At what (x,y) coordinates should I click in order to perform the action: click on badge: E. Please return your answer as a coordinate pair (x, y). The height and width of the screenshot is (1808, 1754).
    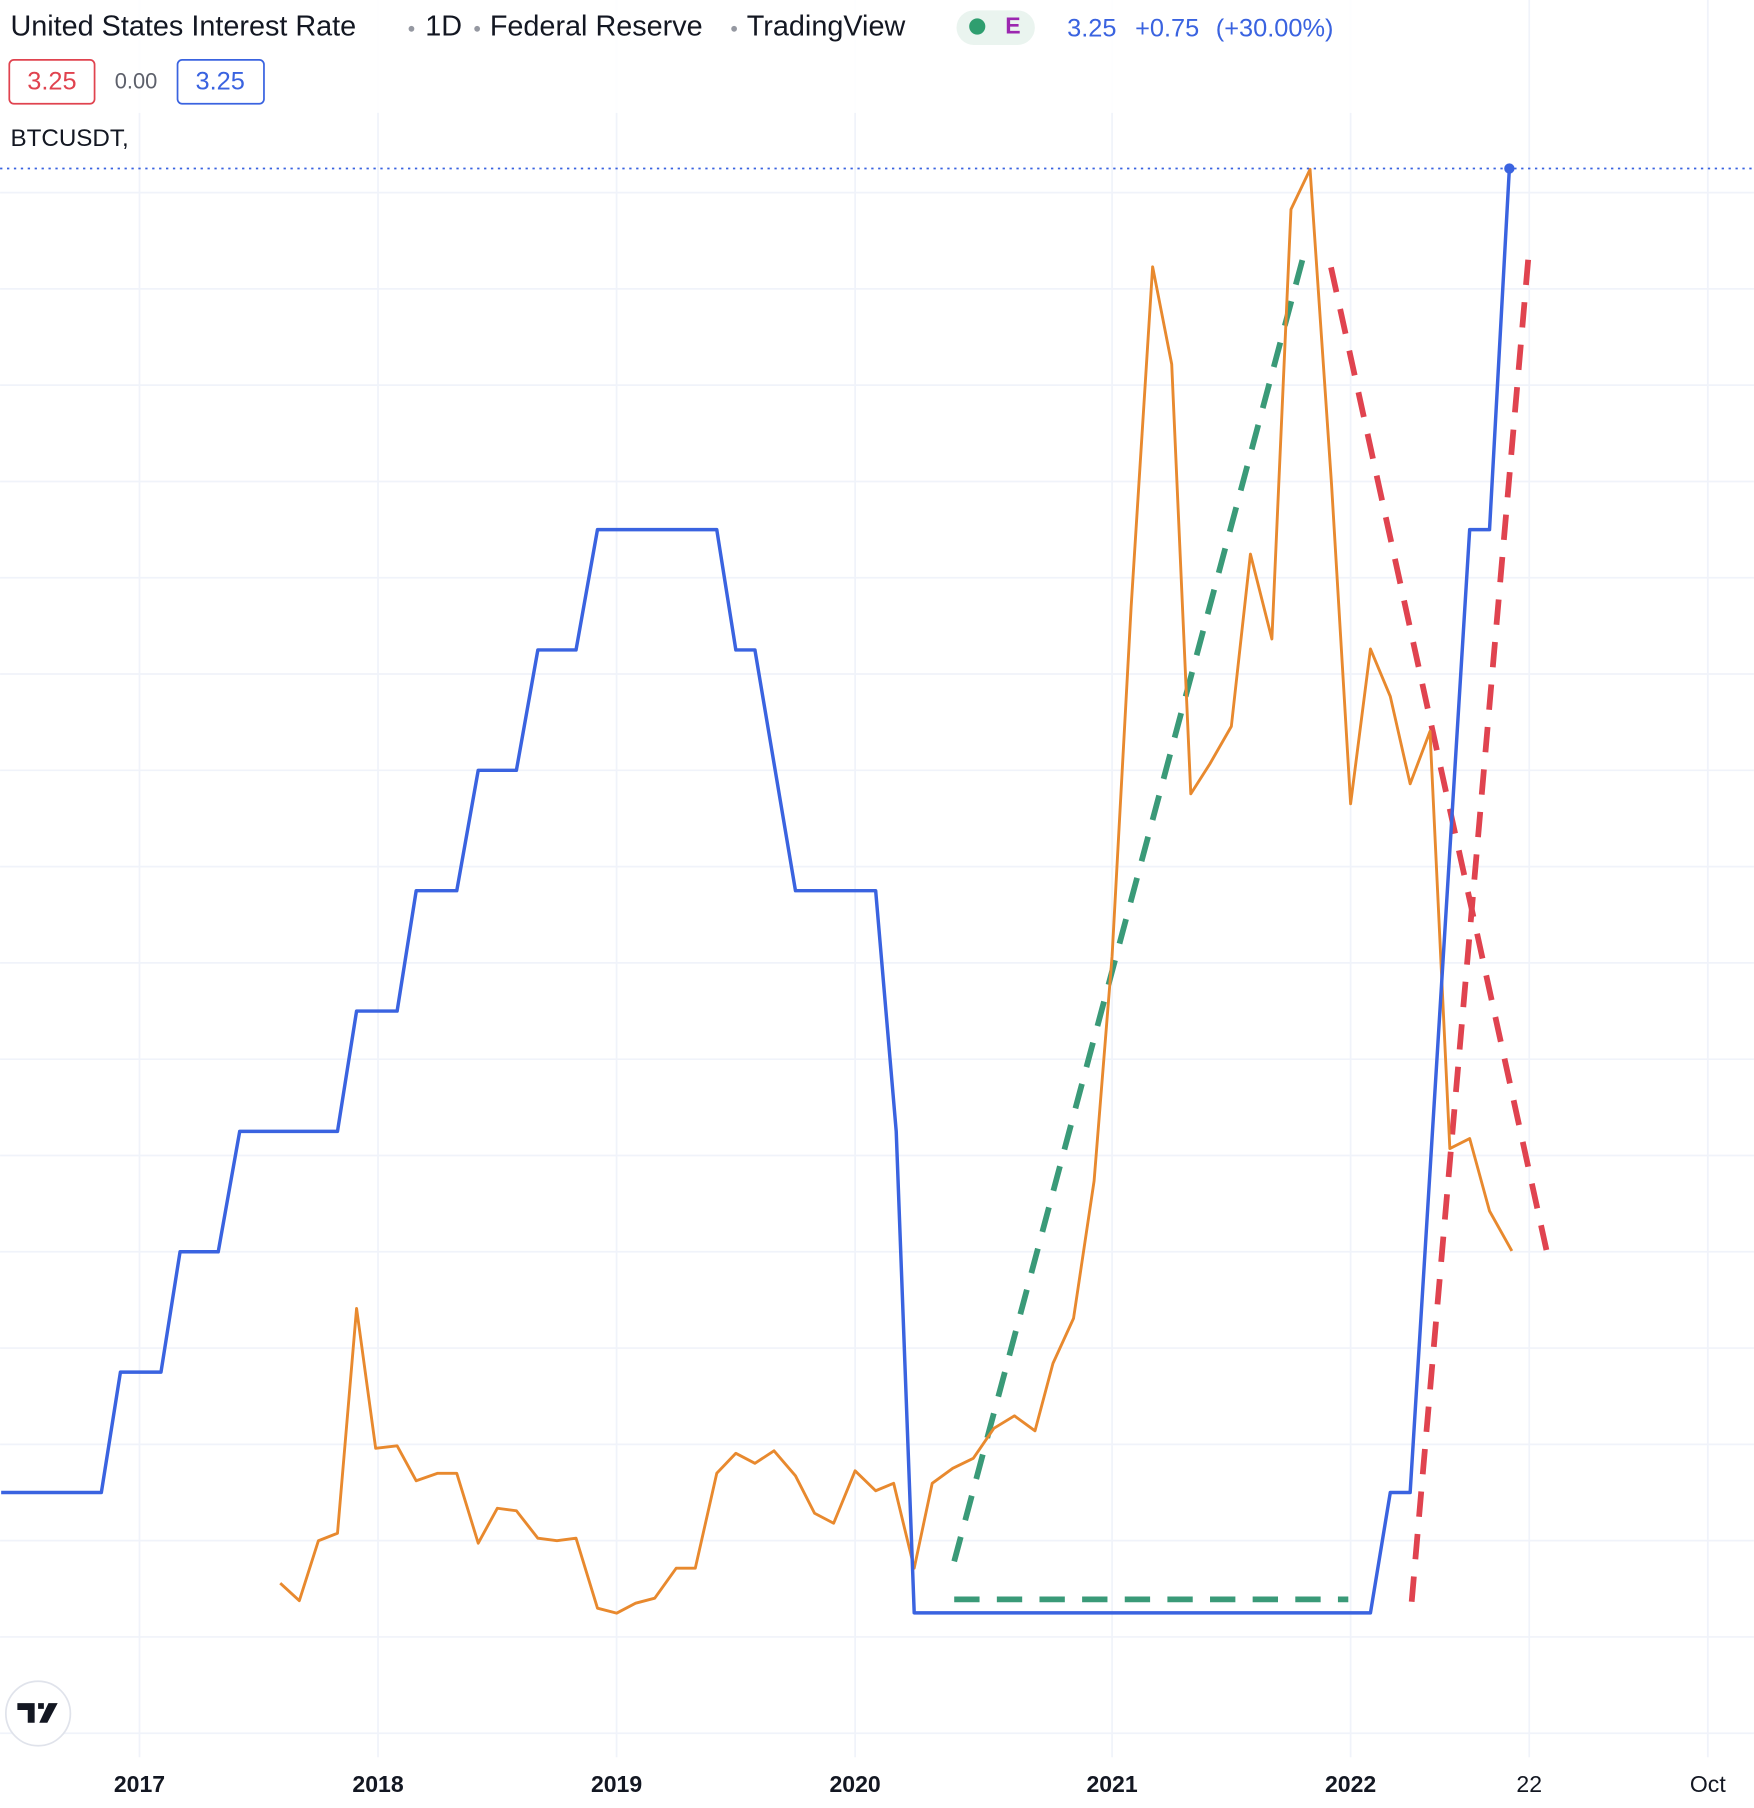
    Looking at the image, I should click on (1012, 26).